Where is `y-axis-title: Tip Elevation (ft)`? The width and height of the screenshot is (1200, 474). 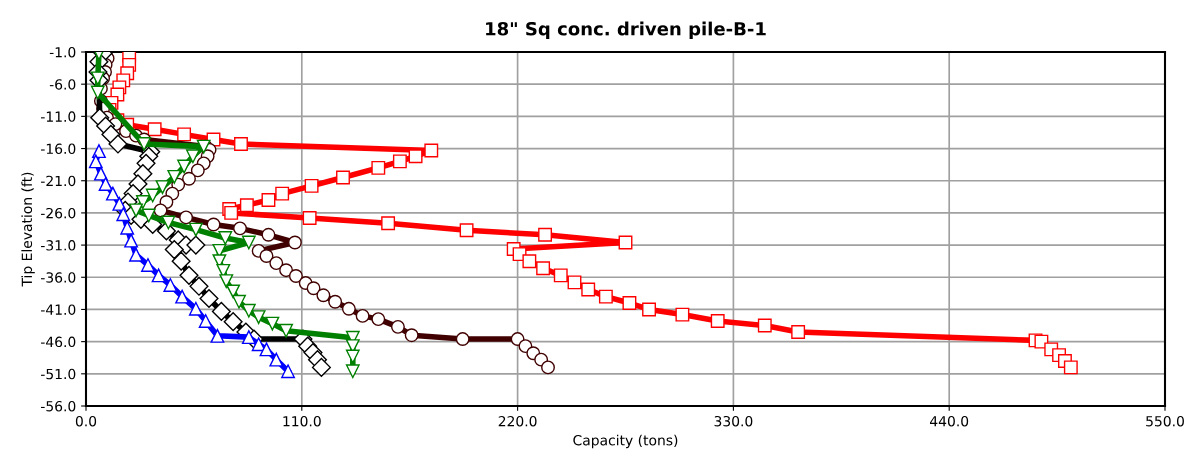 y-axis-title: Tip Elevation (ft) is located at coordinates (28, 229).